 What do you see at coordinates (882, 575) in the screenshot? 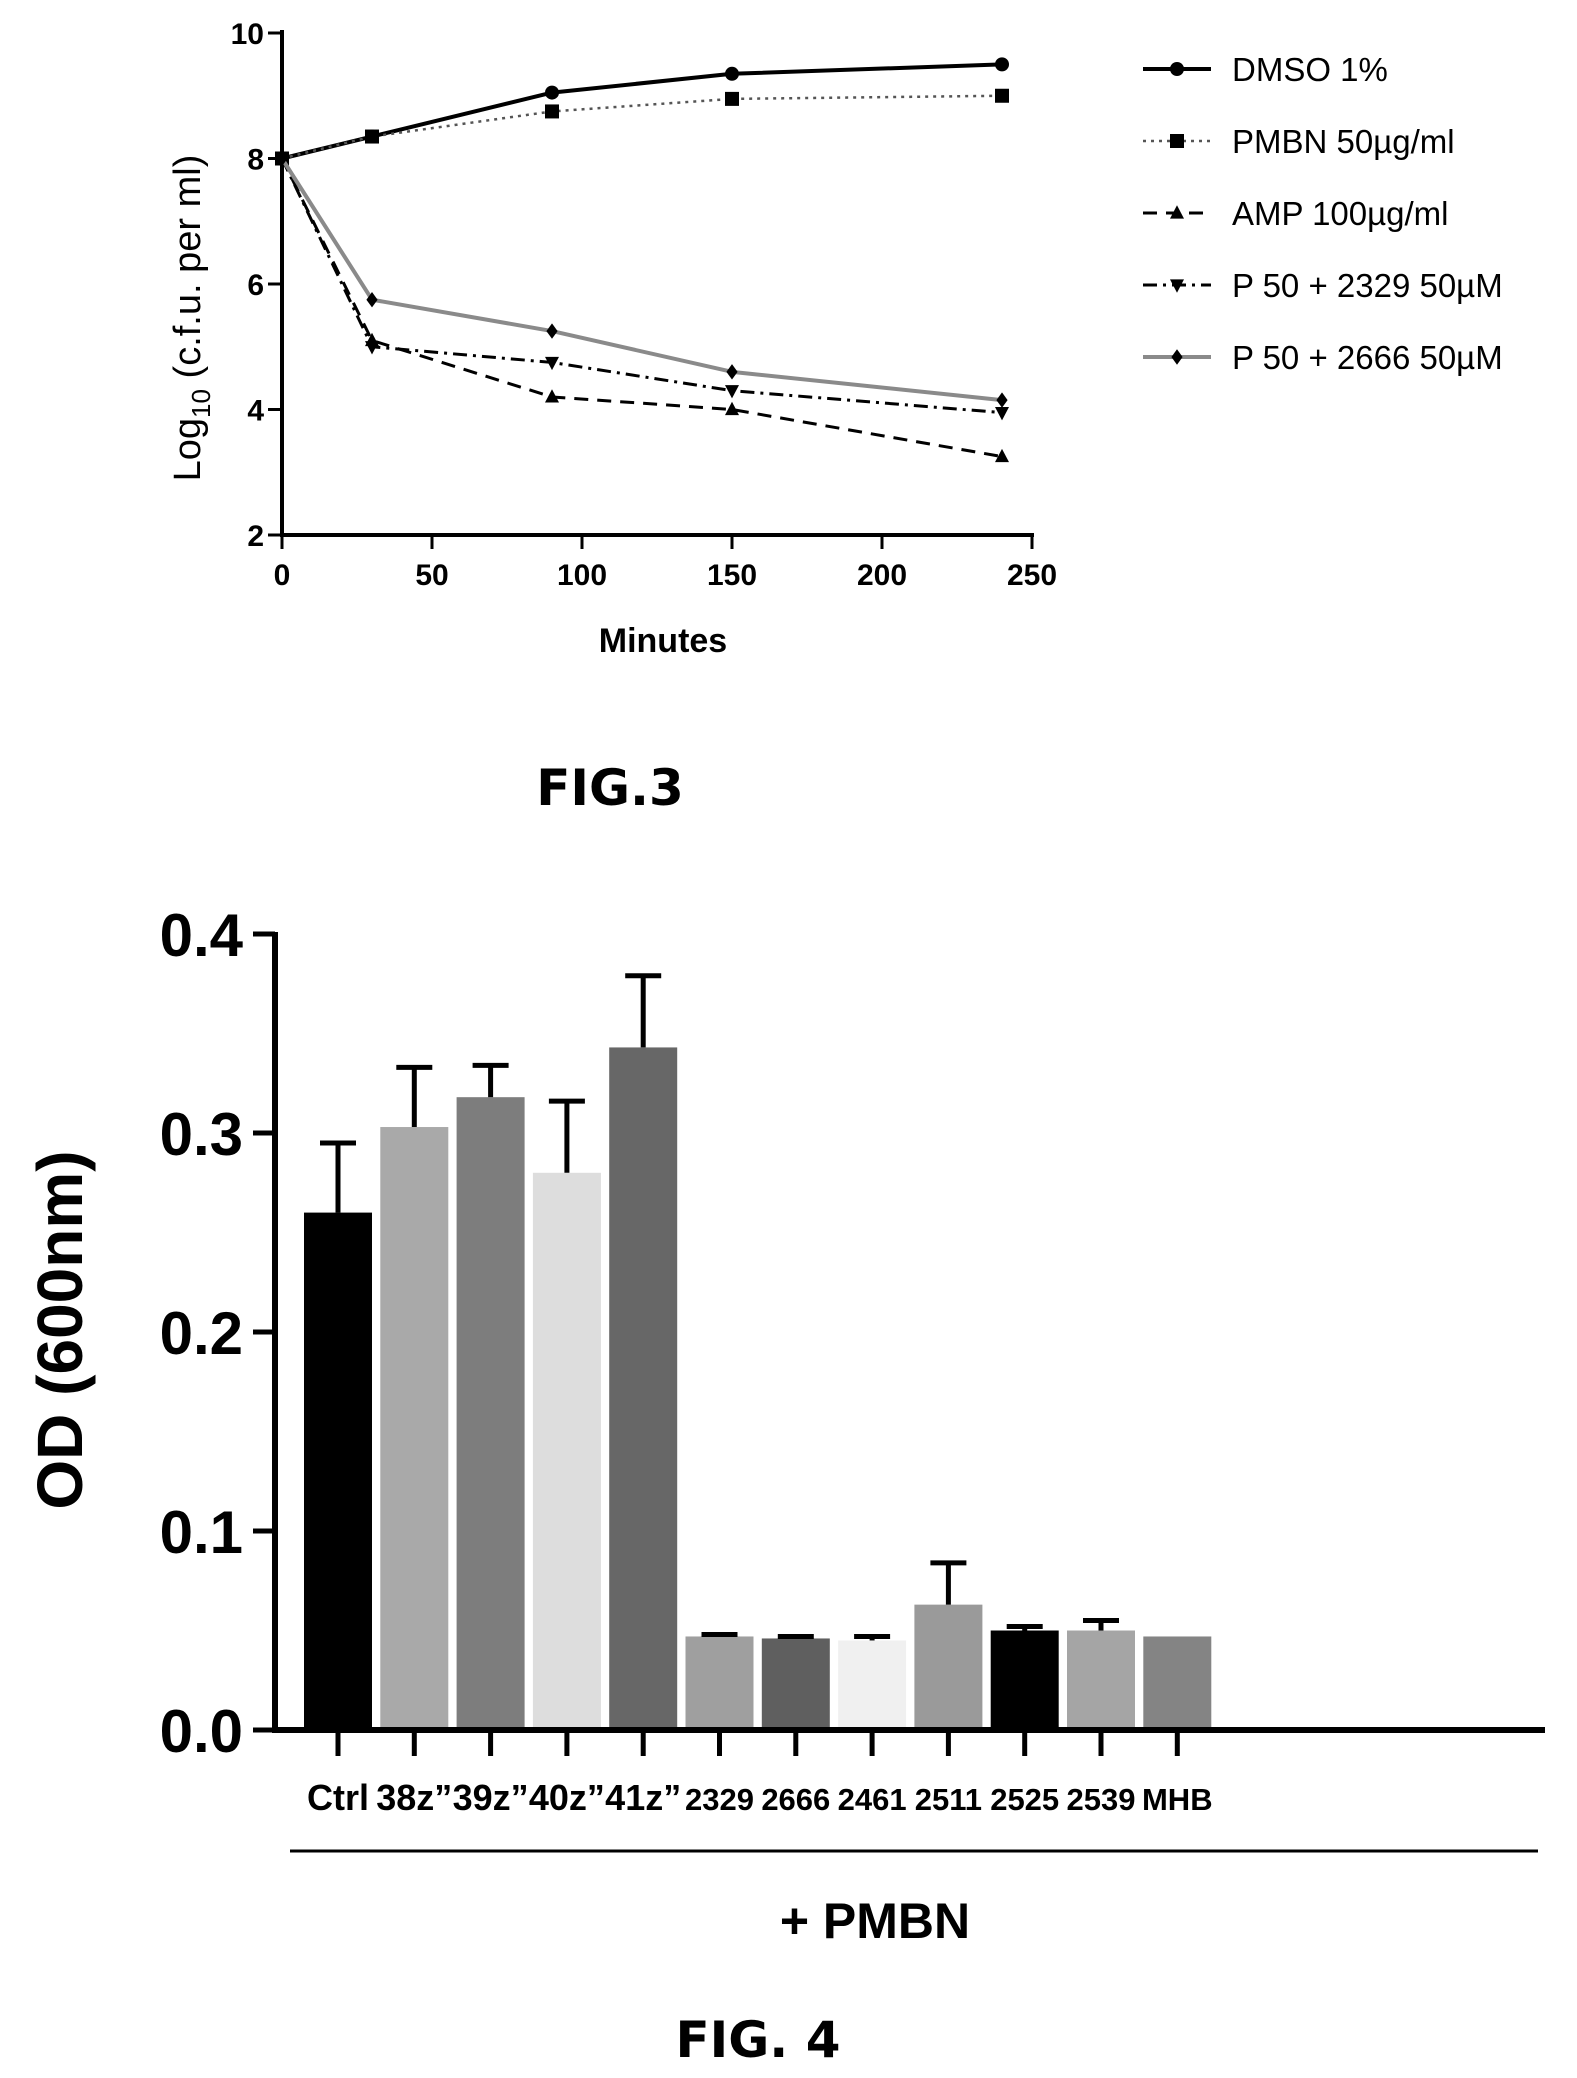
I see `fig3-x-tick-label: 200` at bounding box center [882, 575].